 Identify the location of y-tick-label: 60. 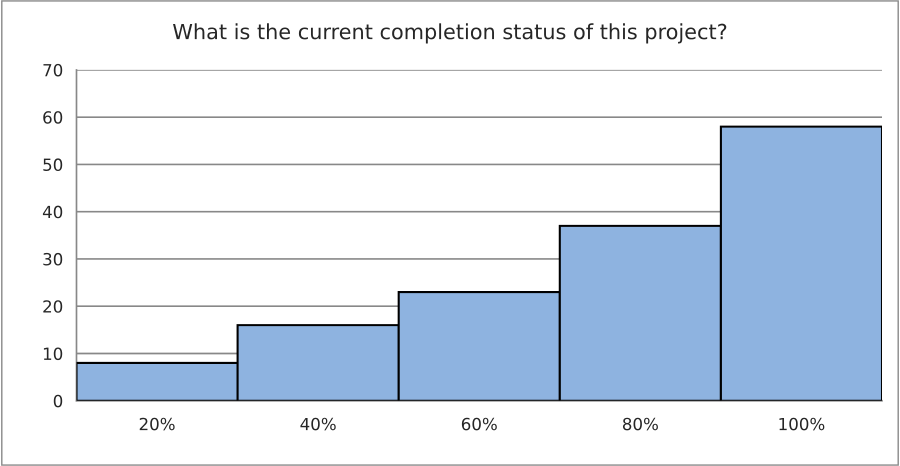
(52, 117).